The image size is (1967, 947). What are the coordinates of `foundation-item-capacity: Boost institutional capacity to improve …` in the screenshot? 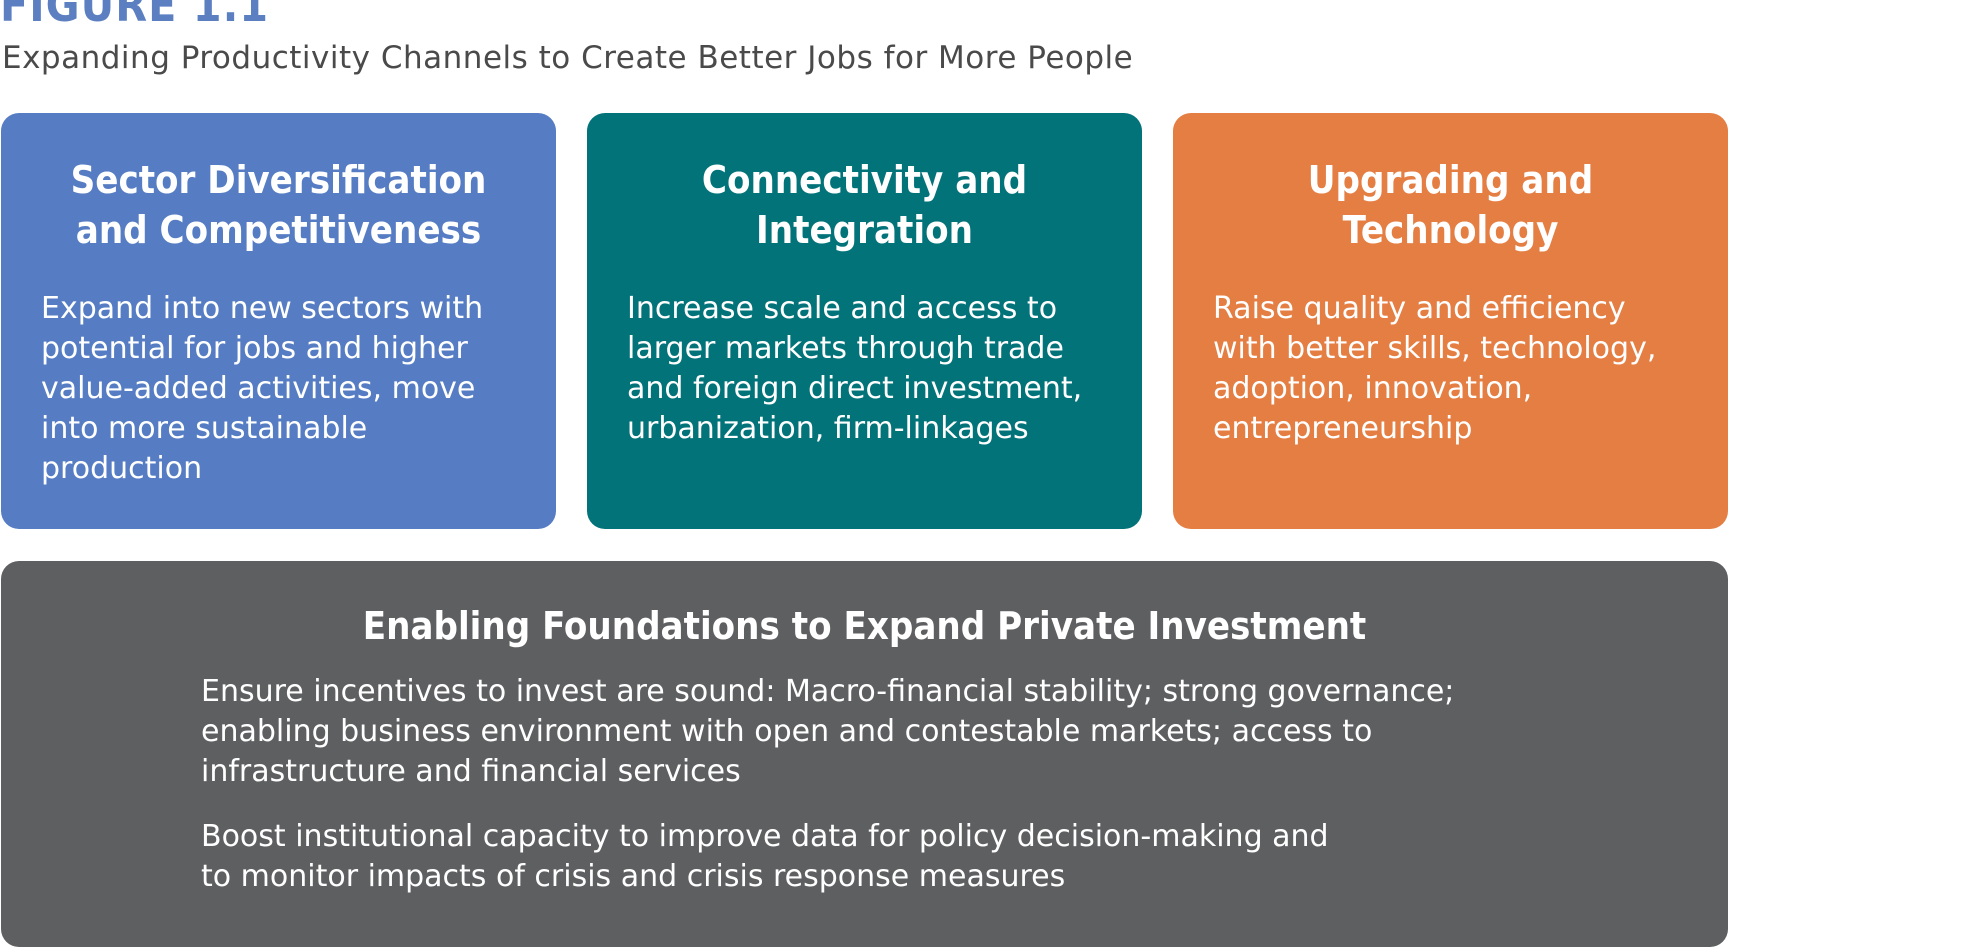 It's located at (765, 856).